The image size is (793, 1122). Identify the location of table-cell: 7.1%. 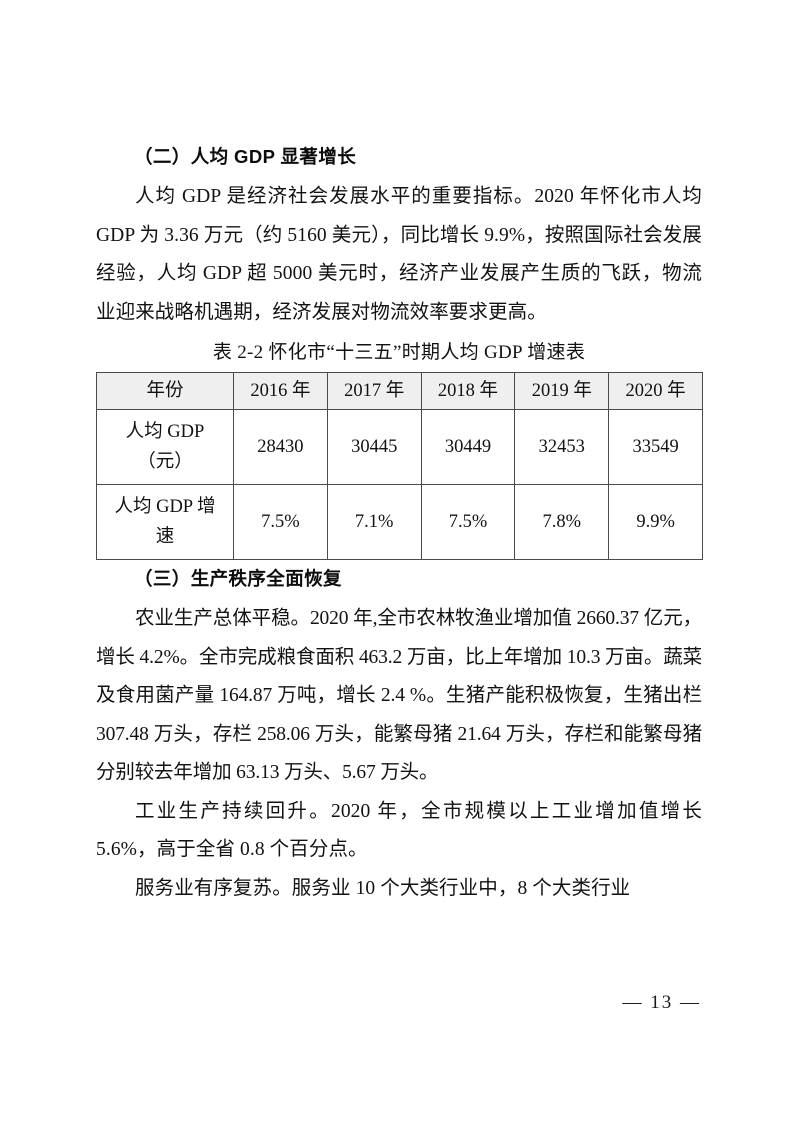
(374, 522).